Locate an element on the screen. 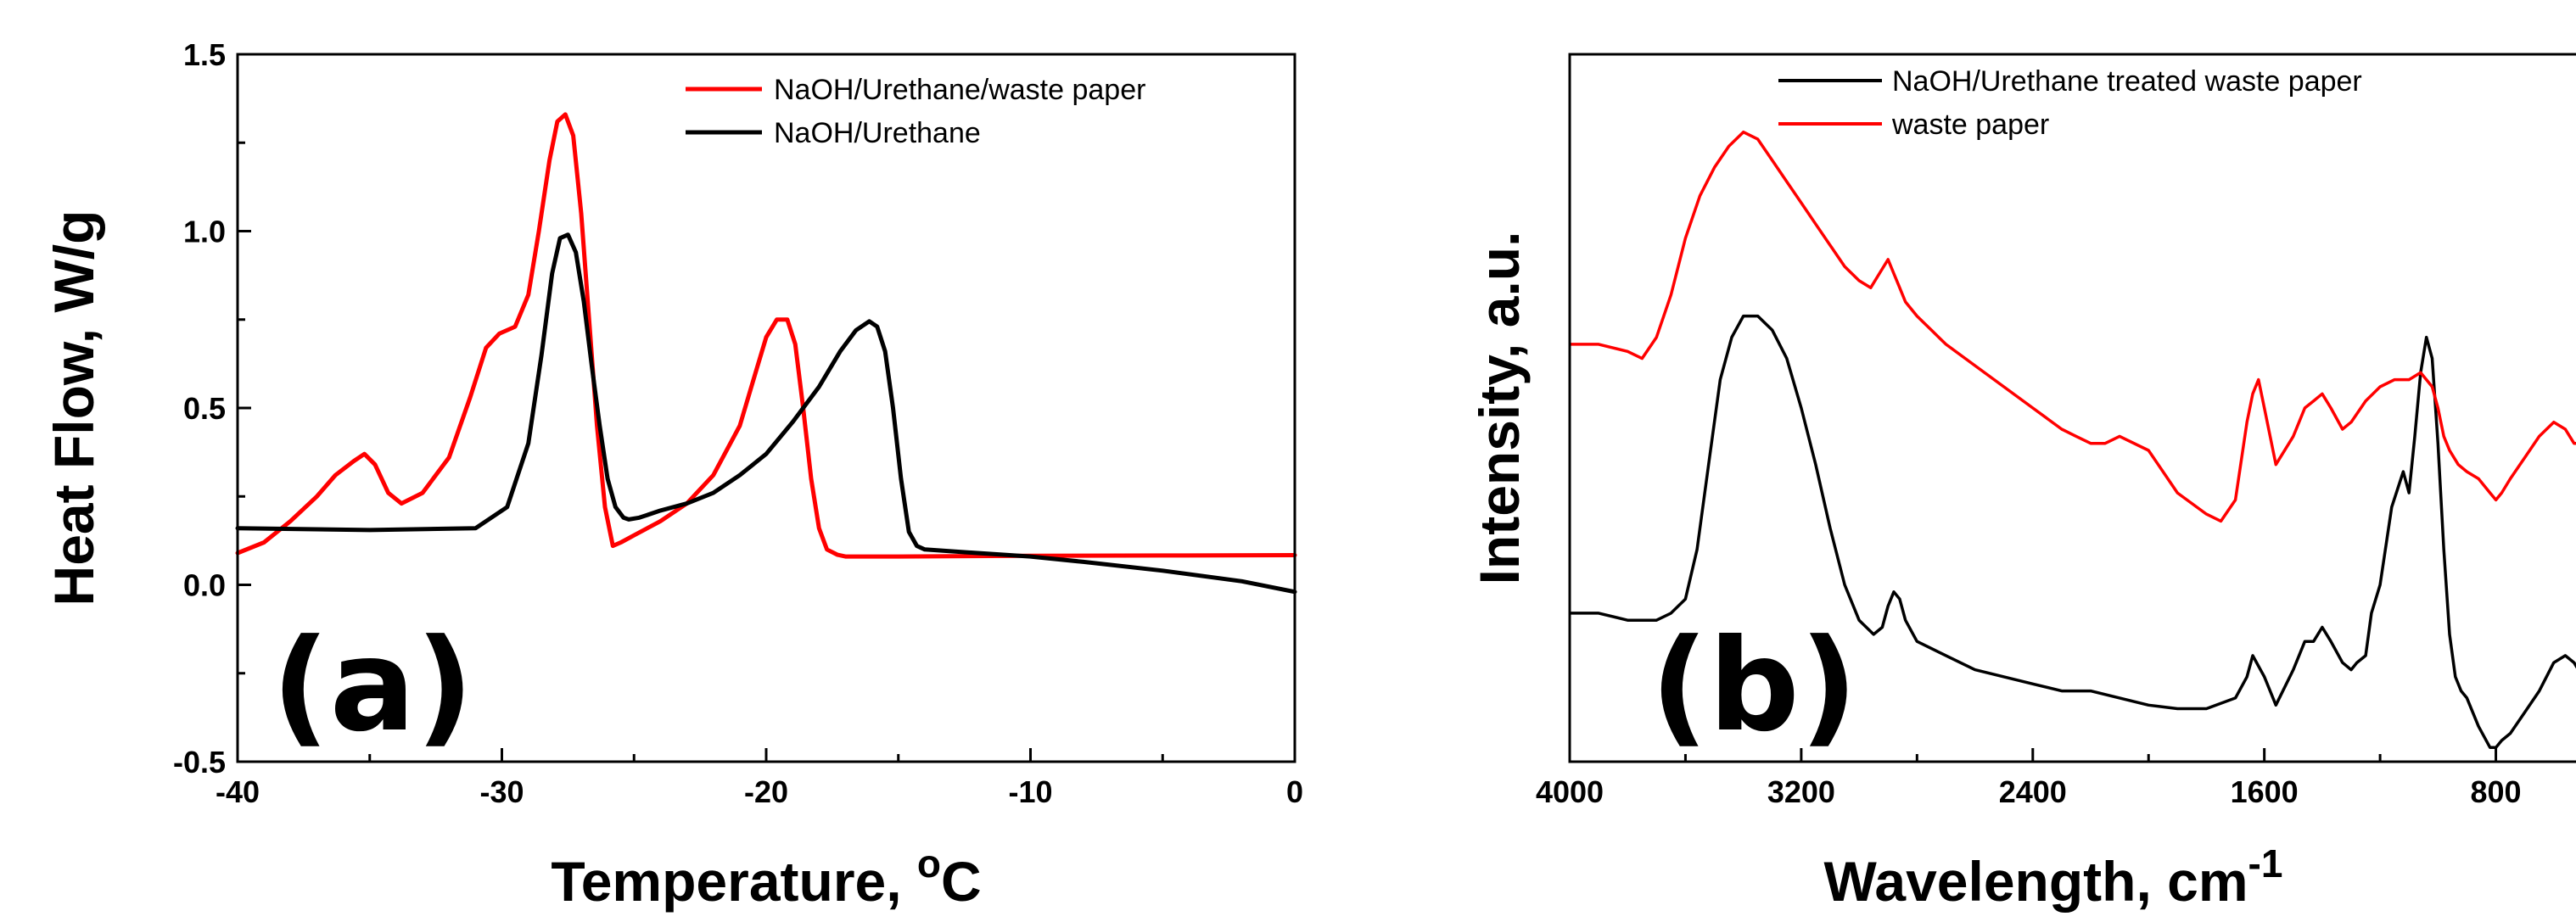 This screenshot has height=922, width=2576. panel-b-ylabel: Intensity, a.u. is located at coordinates (1499, 408).